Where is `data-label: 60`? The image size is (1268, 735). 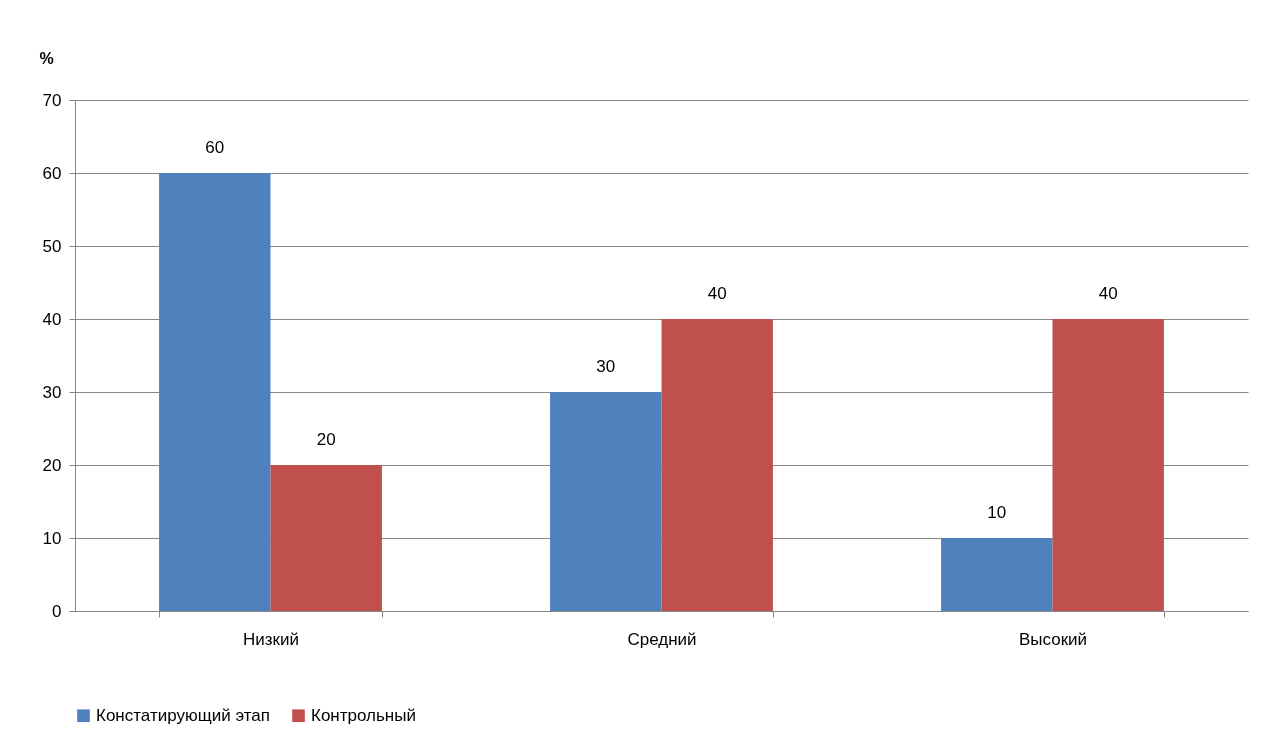
data-label: 60 is located at coordinates (215, 147).